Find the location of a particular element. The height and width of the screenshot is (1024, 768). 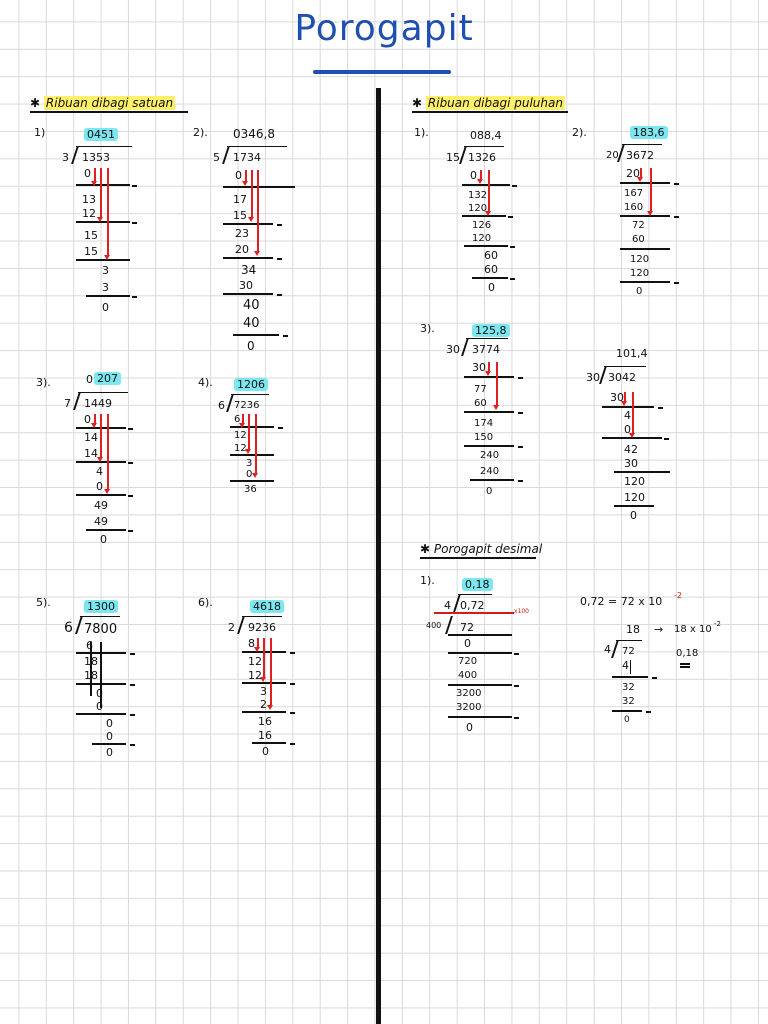

equation-exponent: -2 is located at coordinates (678, 595).